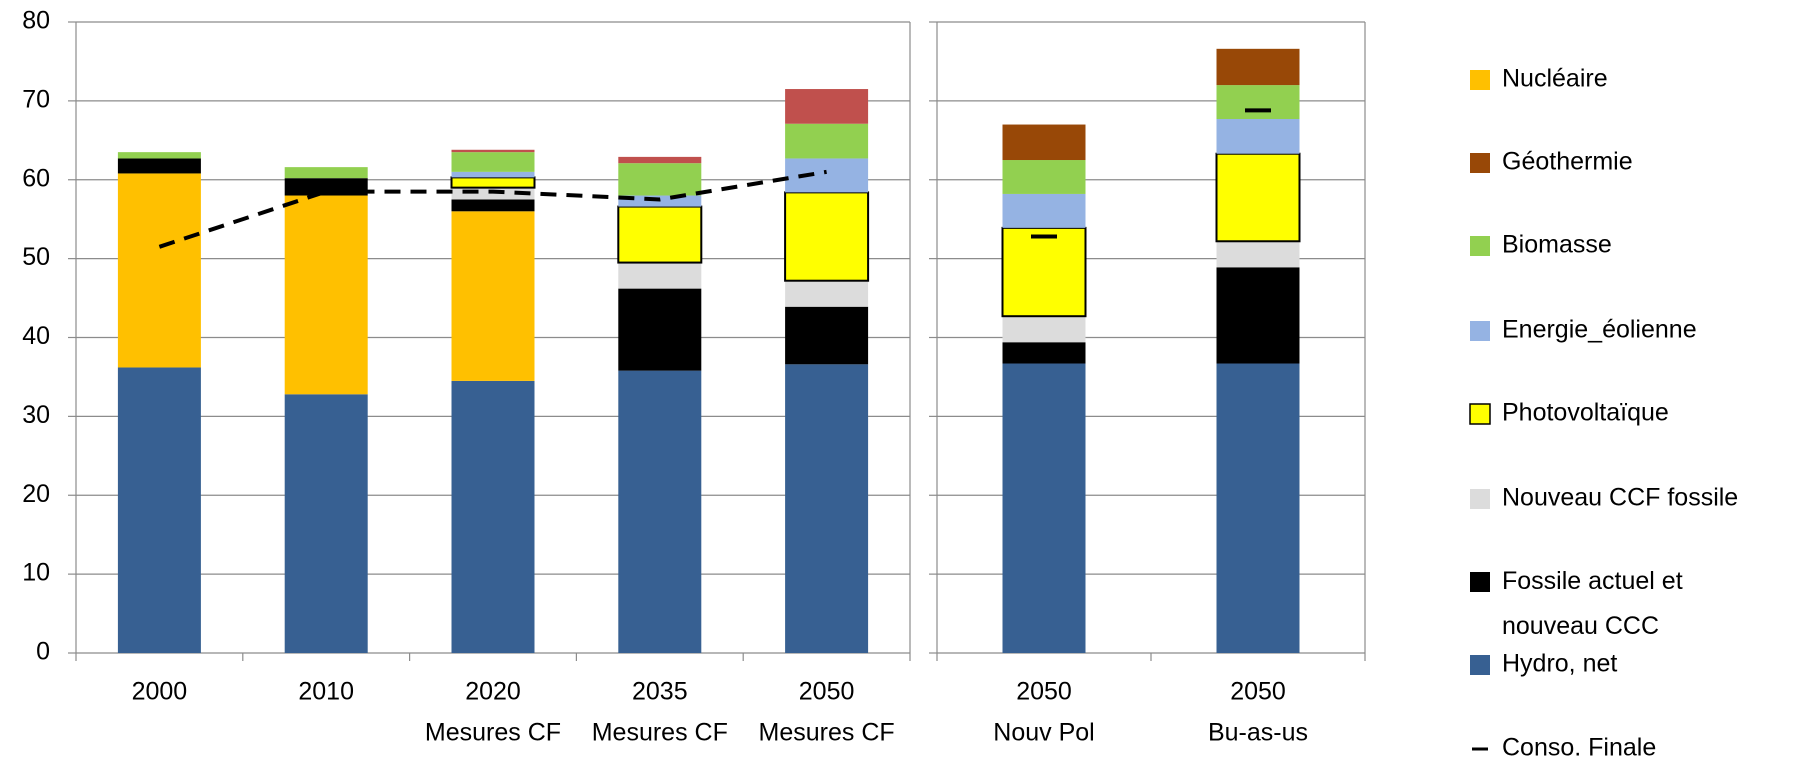 The image size is (1795, 762). Describe the element at coordinates (36, 494) in the screenshot. I see `y-tick-label: 20` at that location.